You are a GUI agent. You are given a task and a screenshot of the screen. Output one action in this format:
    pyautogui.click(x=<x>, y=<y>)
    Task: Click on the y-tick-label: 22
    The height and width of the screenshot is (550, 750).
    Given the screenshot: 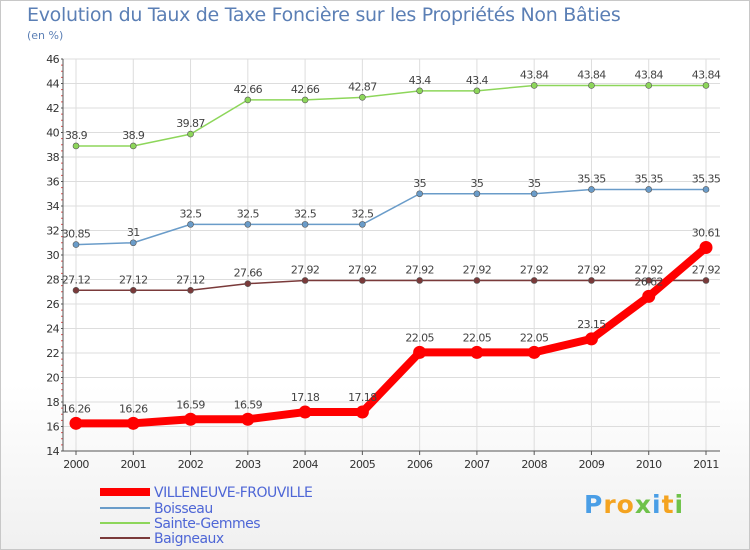 What is the action you would take?
    pyautogui.click(x=52, y=353)
    